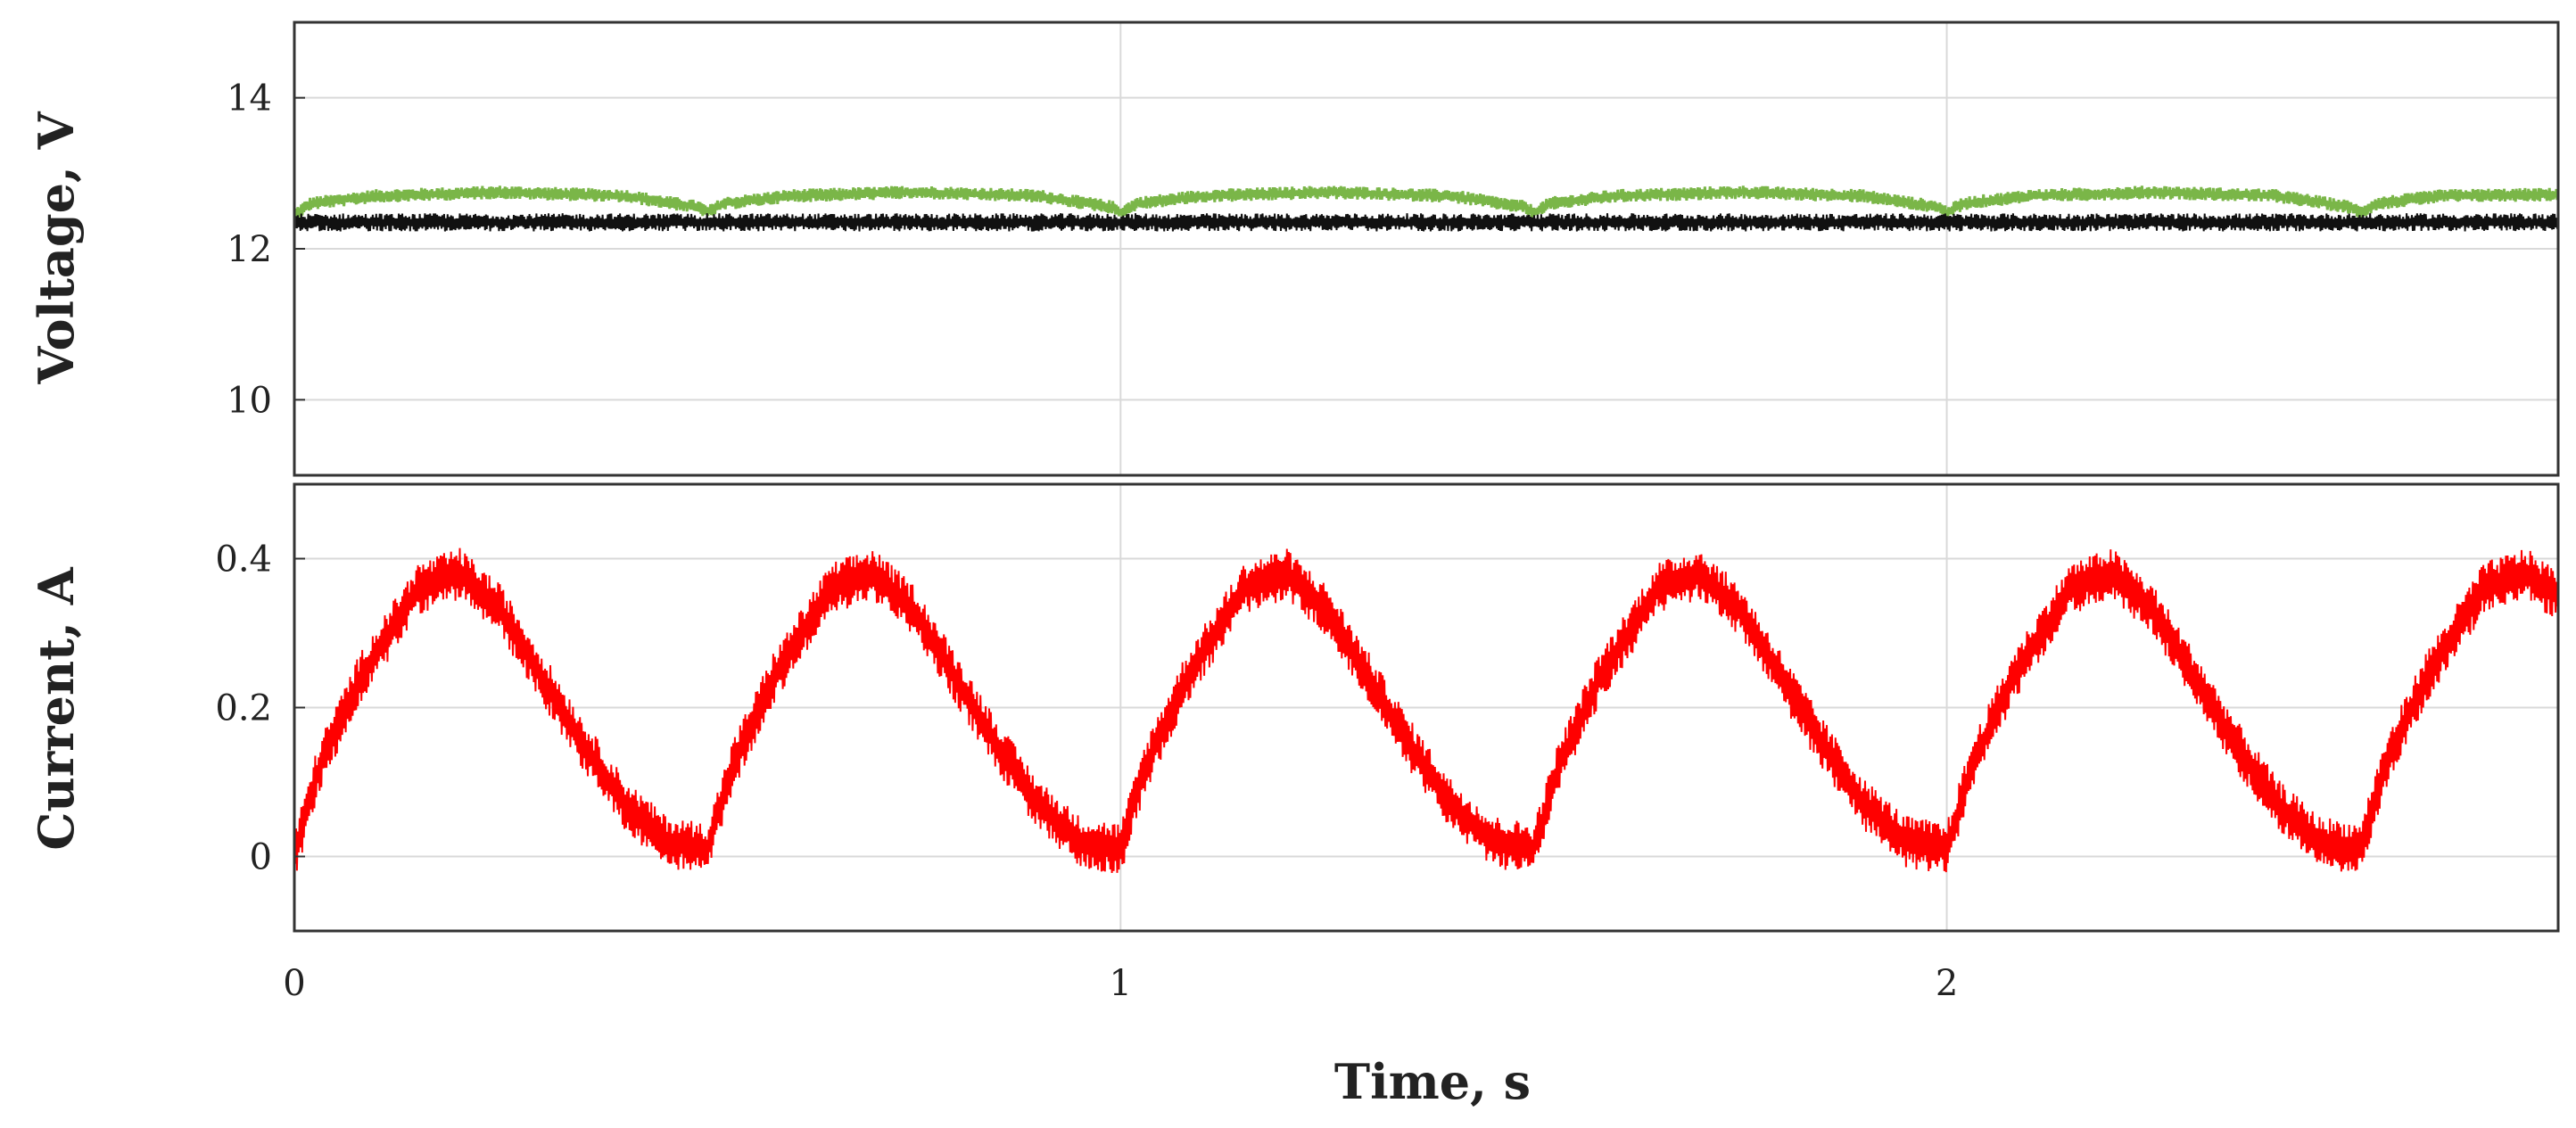 The image size is (2576, 1128). What do you see at coordinates (243, 708) in the screenshot?
I see `current-y-tick-label: 0.2` at bounding box center [243, 708].